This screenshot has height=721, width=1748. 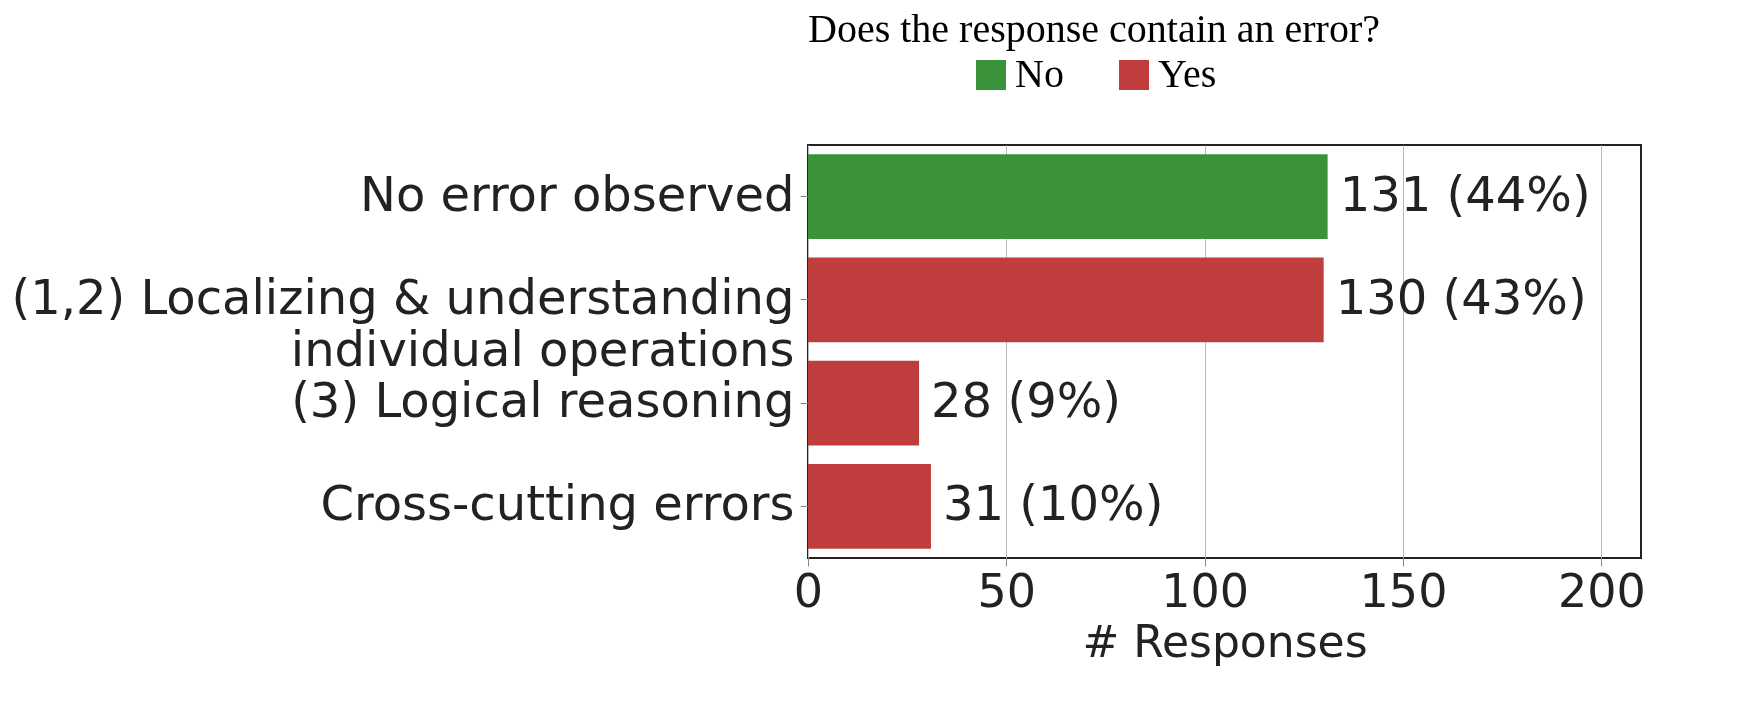 I want to click on legend-label: No, so click(x=1039, y=73).